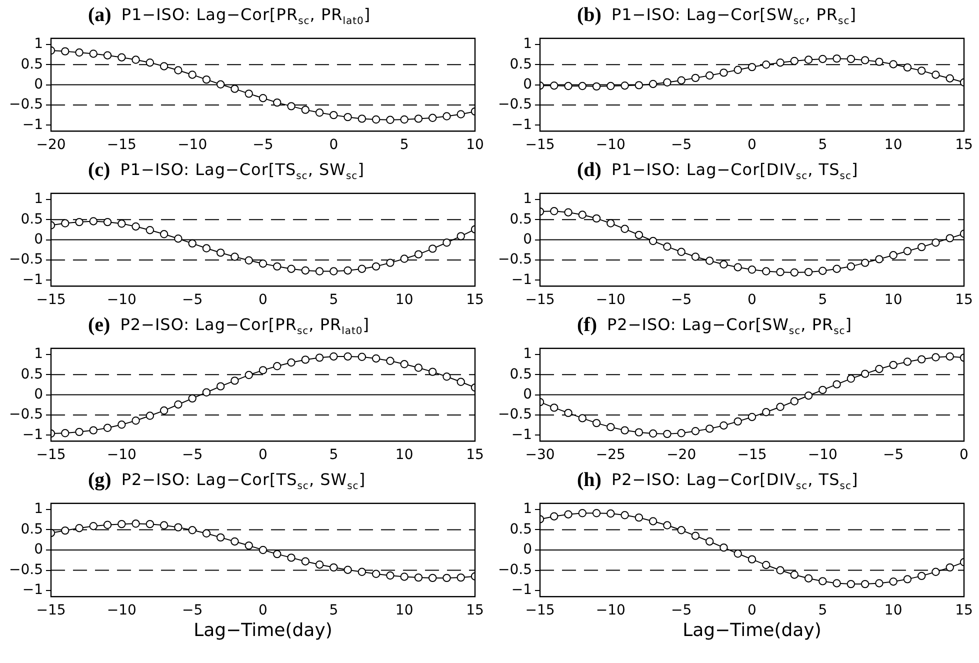 Image resolution: width=979 pixels, height=663 pixels. I want to click on text: (f), so click(587, 325).